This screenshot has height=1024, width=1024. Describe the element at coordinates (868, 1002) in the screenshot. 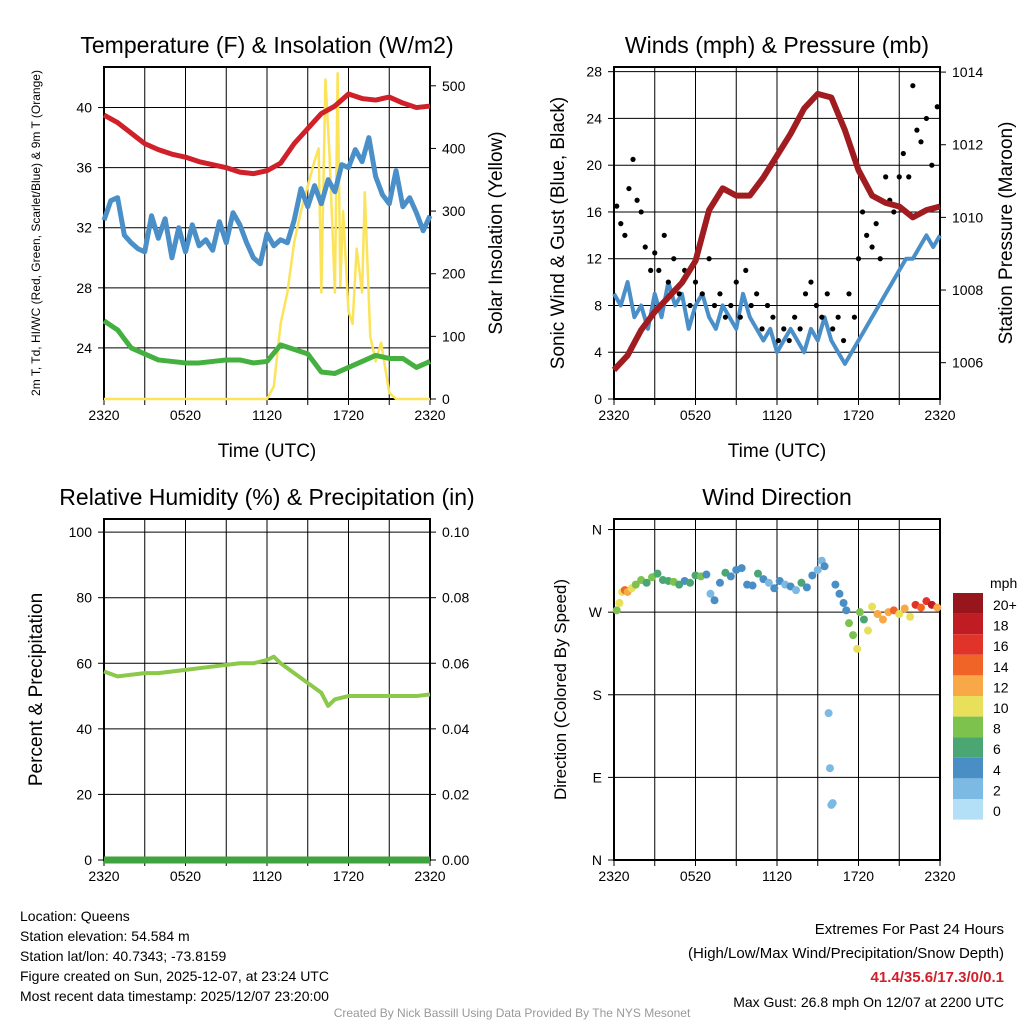

I see `max-gust: Max Gust: 26.8 mph On 12/07 at 2200 UTC` at that location.